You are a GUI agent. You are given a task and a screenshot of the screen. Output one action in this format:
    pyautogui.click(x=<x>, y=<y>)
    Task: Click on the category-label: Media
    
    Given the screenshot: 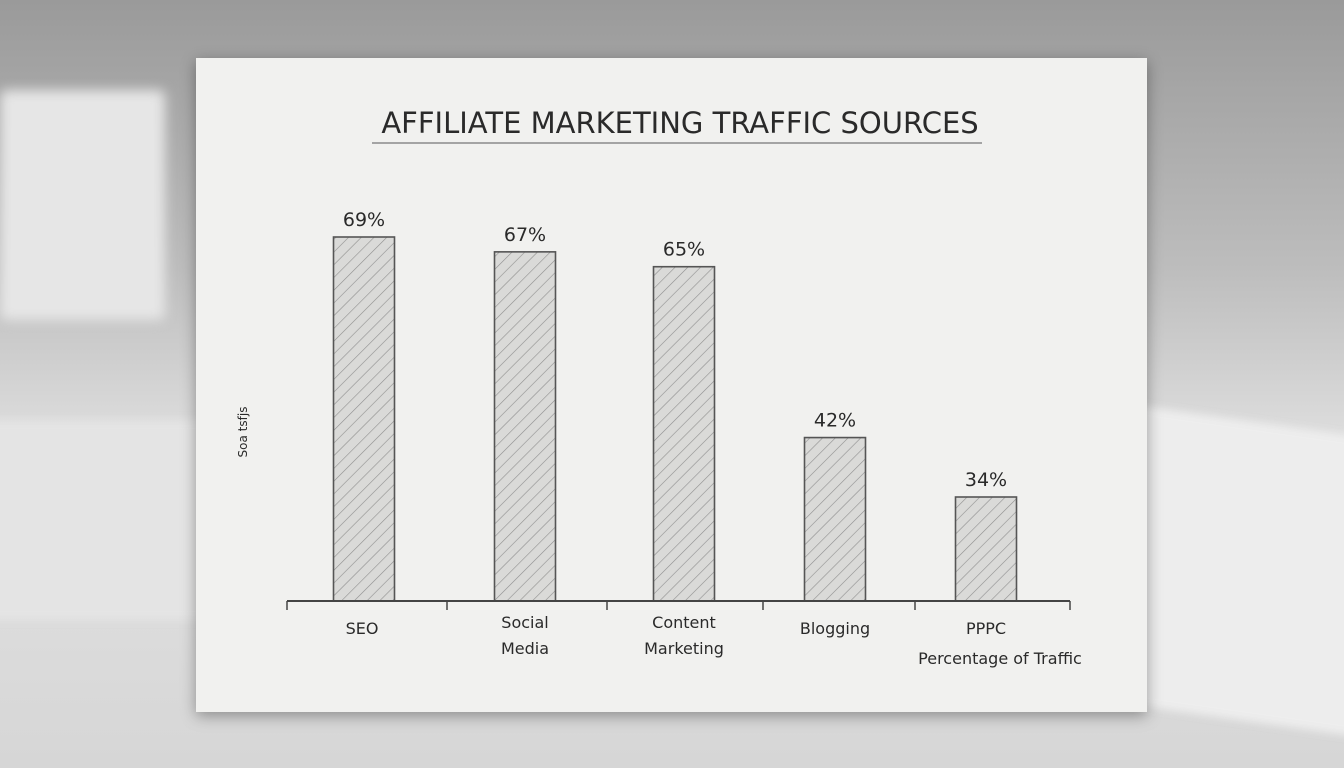 What is the action you would take?
    pyautogui.click(x=525, y=648)
    